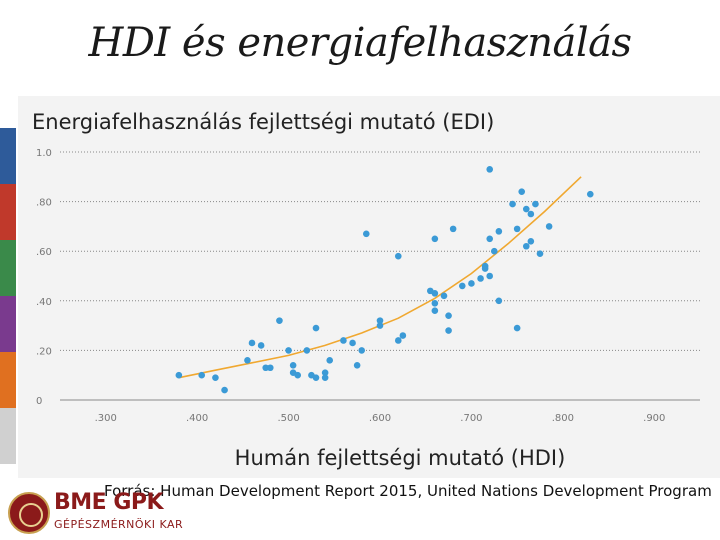 Image resolution: width=720 pixels, height=540 pixels. What do you see at coordinates (39, 401) in the screenshot?
I see `y-tick-label: 0` at bounding box center [39, 401].